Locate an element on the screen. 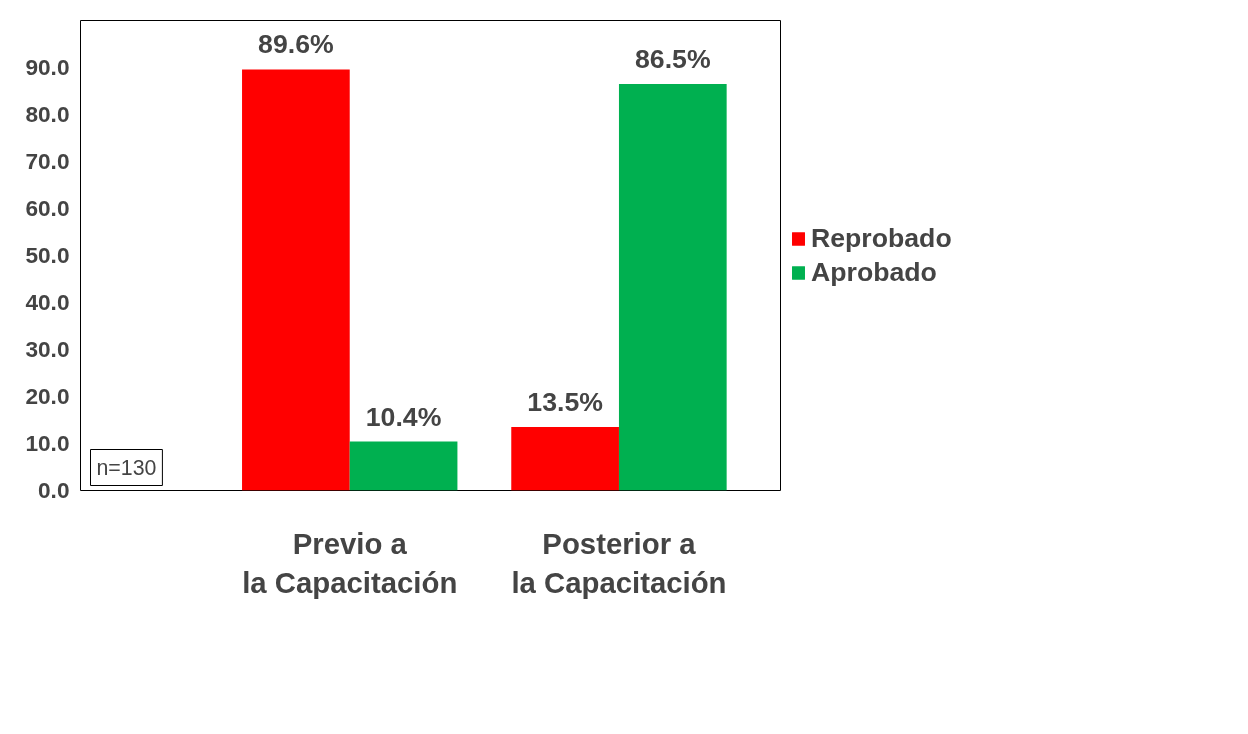 The width and height of the screenshot is (1248, 734). y-tick-label: 0.0 is located at coordinates (54, 490).